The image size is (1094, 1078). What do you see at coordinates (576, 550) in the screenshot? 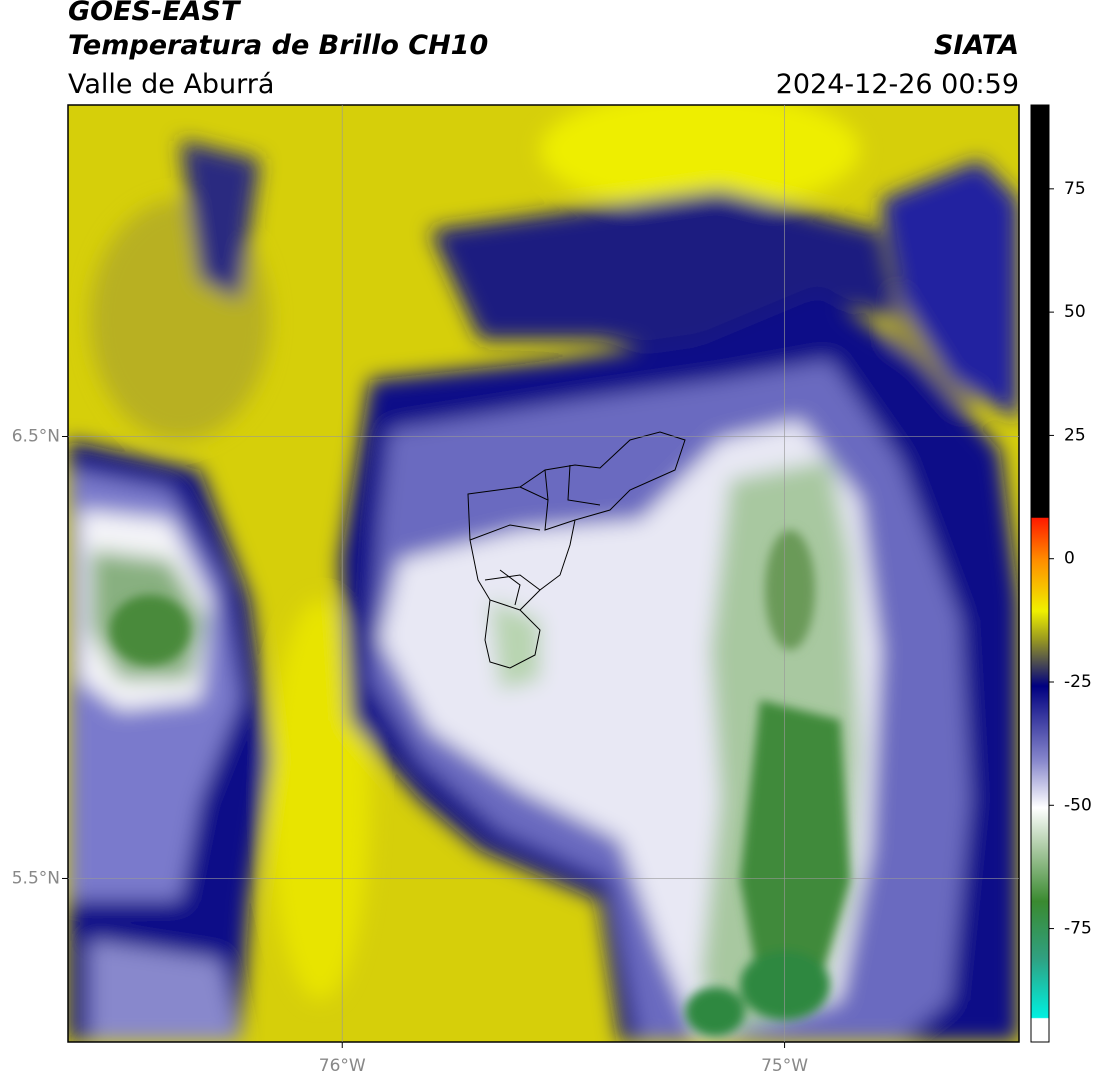
I see `municipal-boundaries` at bounding box center [576, 550].